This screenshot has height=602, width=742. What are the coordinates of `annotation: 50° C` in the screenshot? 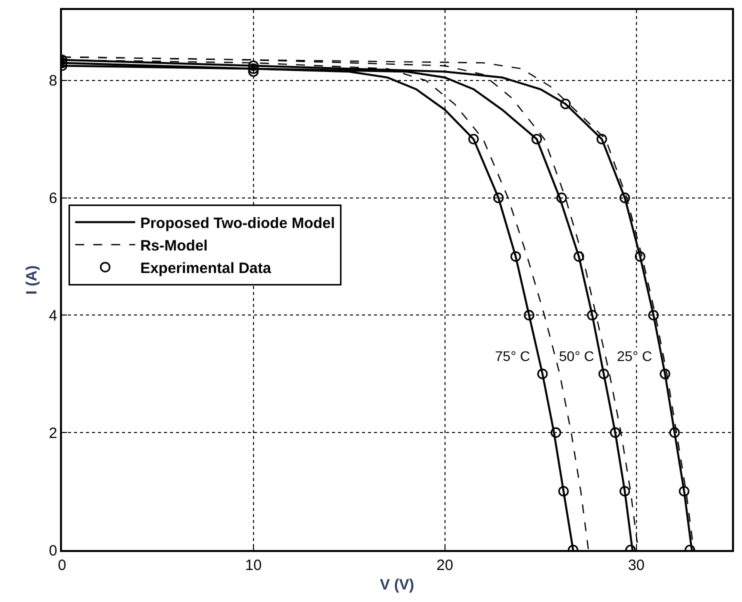 It's located at (576, 356).